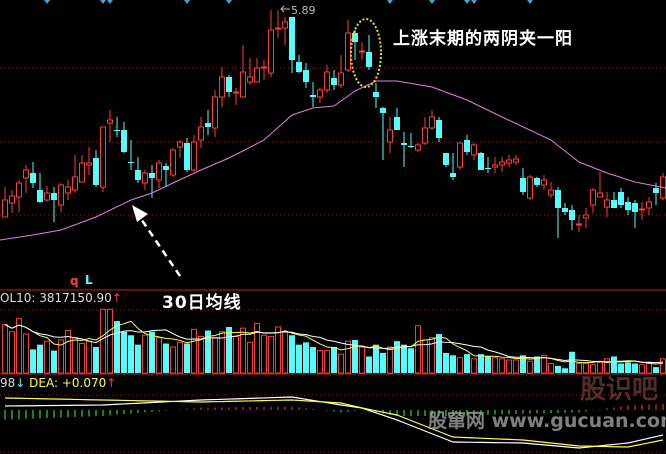 The image size is (666, 454). Describe the element at coordinates (89, 280) in the screenshot. I see `l-mark: L` at that location.